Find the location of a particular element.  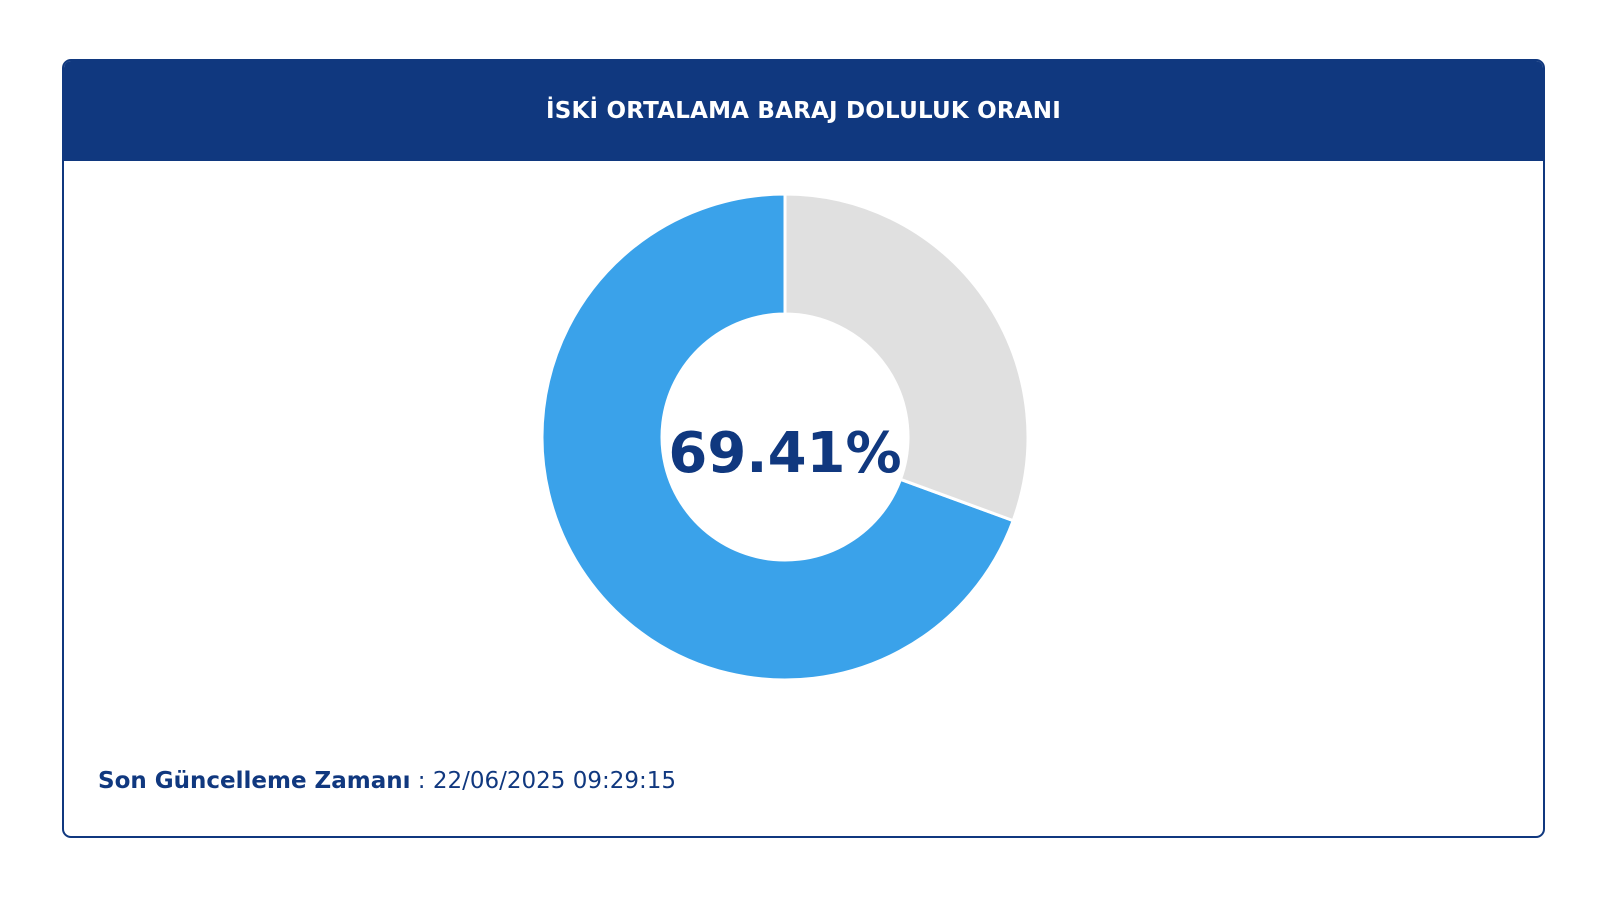

empty-slice is located at coordinates (906, 357).